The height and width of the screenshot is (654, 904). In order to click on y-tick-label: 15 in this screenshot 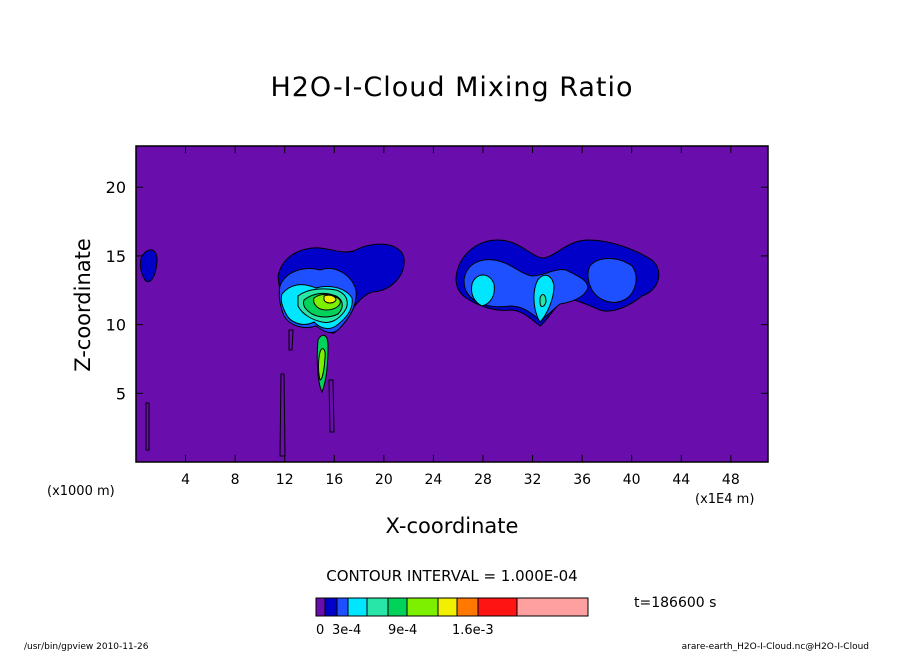, I will do `click(116, 256)`.